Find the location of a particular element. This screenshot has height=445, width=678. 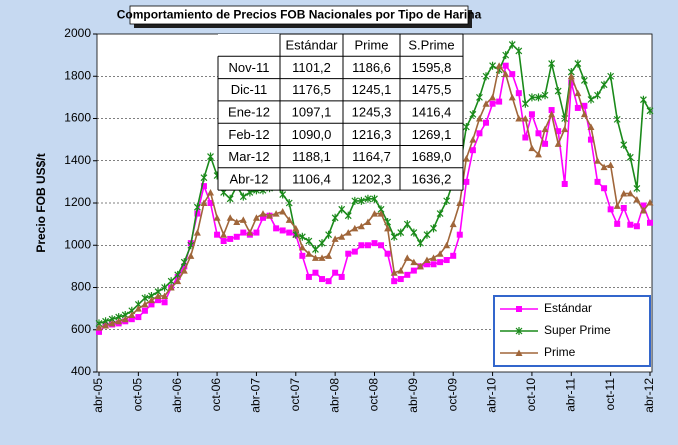

x-tick-label: abr-06 is located at coordinates (177, 395).